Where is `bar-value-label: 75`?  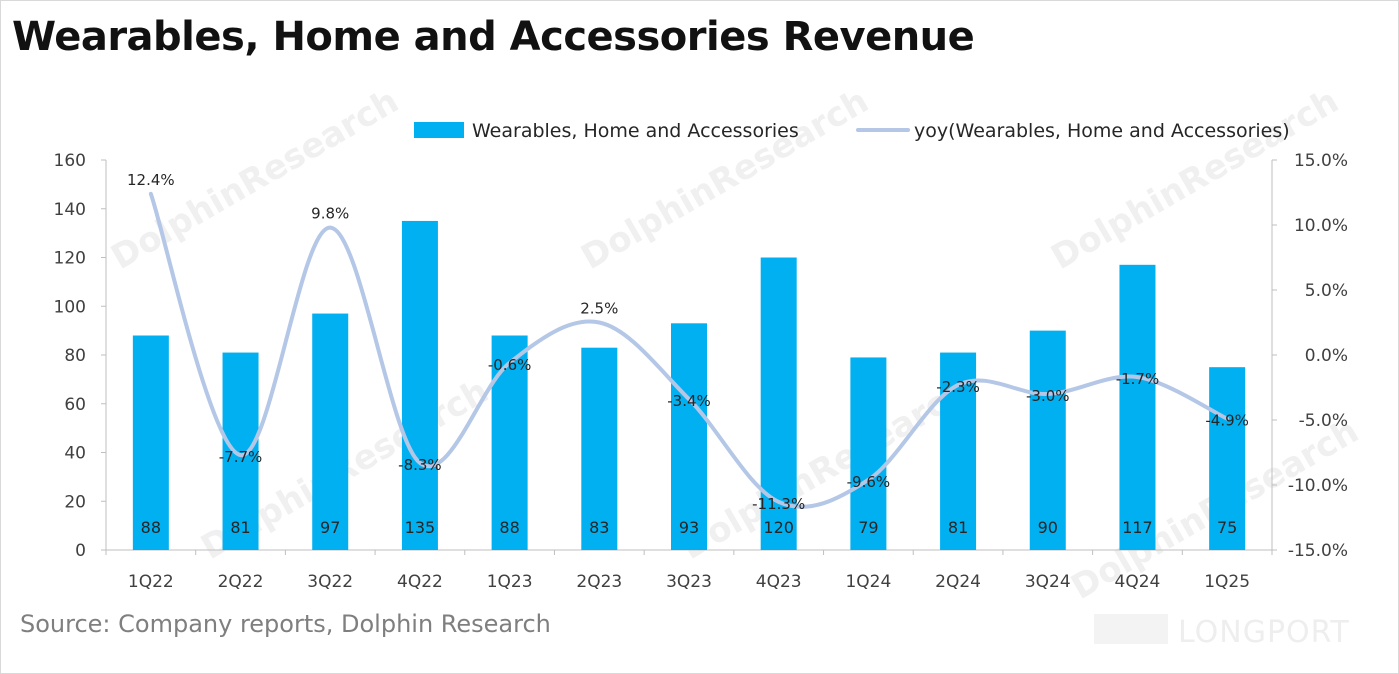
bar-value-label: 75 is located at coordinates (1227, 527).